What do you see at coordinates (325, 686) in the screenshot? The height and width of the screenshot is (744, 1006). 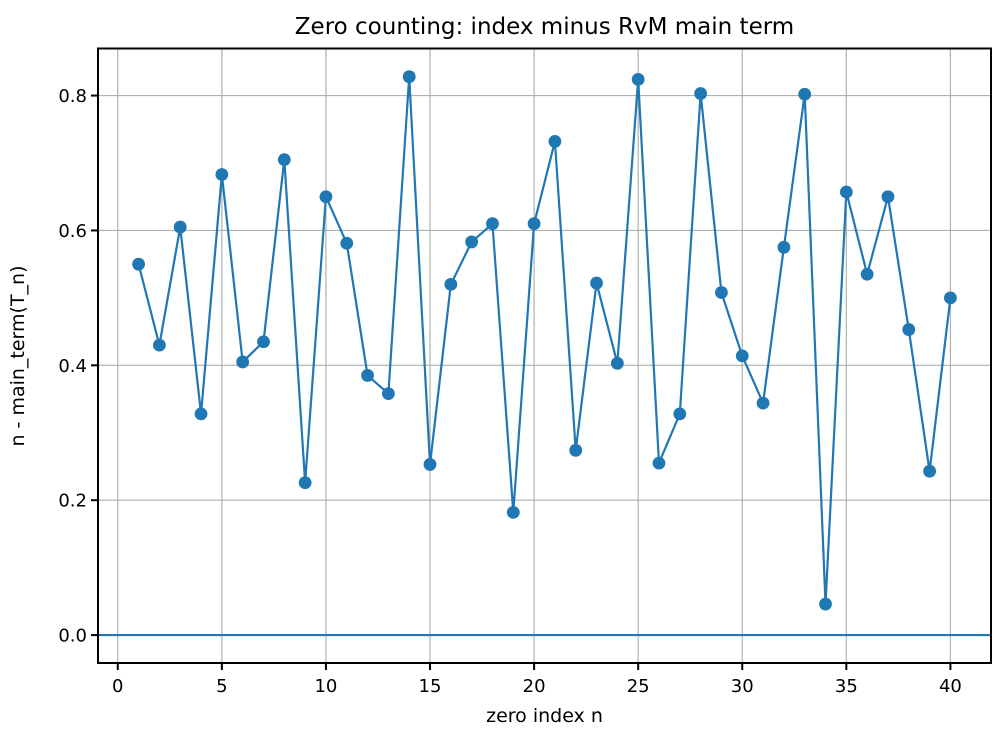 I see `x-tick-label: 10` at bounding box center [325, 686].